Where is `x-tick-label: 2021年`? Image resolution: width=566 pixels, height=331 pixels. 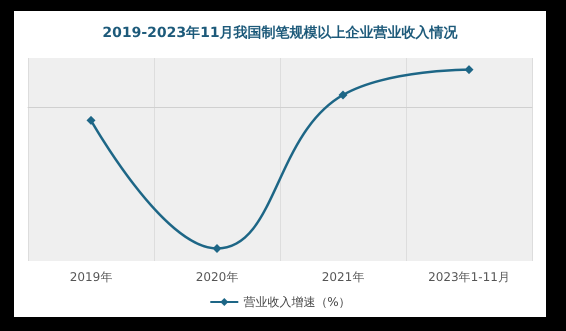
x-tick-label: 2021年 is located at coordinates (343, 277).